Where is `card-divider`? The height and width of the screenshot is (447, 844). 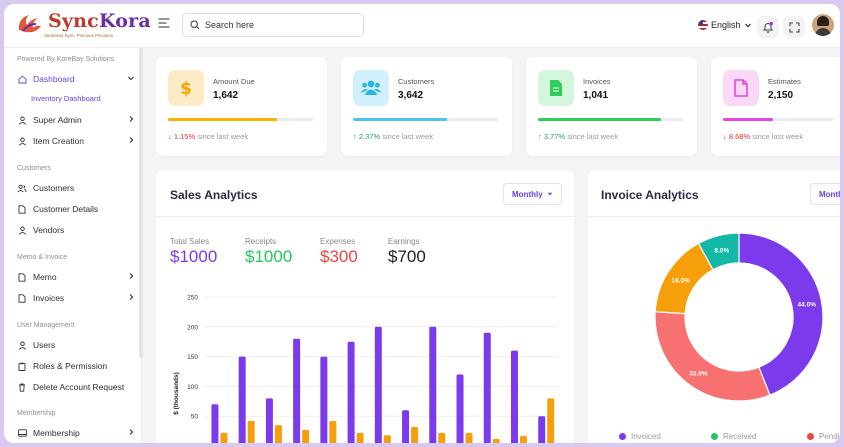
card-divider is located at coordinates (714, 216).